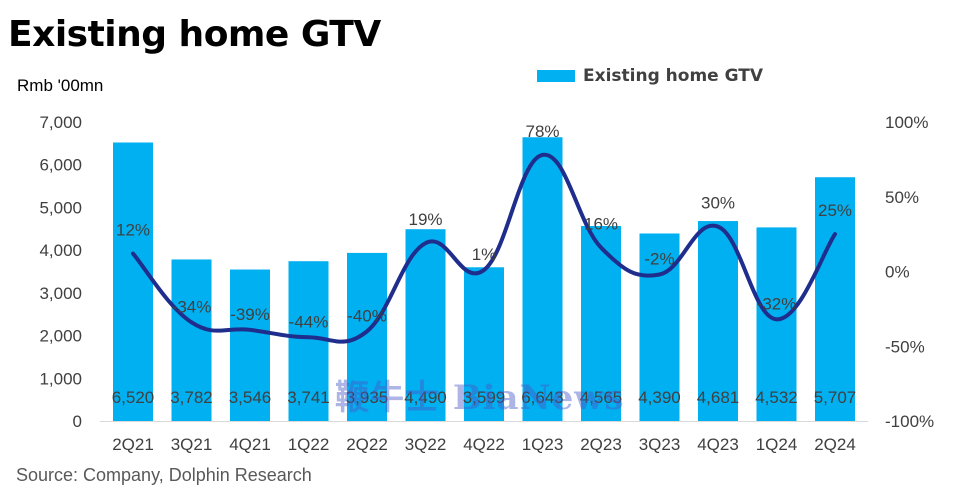 Image resolution: width=958 pixels, height=495 pixels. Describe the element at coordinates (718, 203) in the screenshot. I see `growth-value-label: 30%` at that location.